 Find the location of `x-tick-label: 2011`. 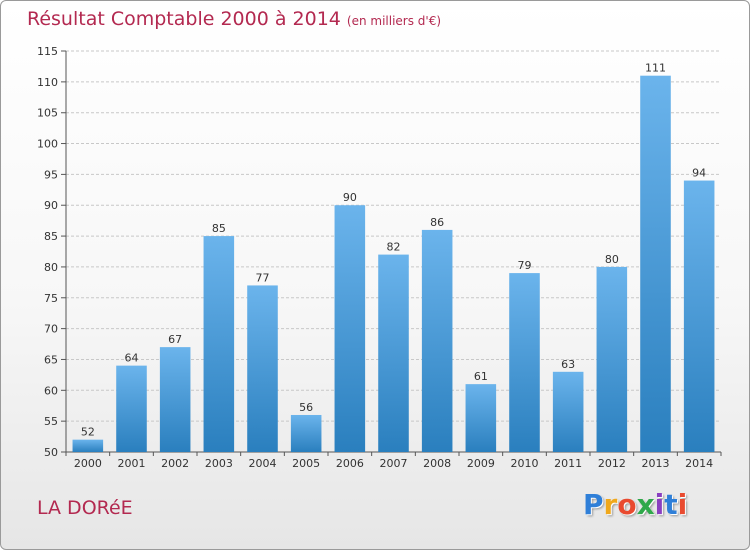

x-tick-label: 2011 is located at coordinates (568, 463).